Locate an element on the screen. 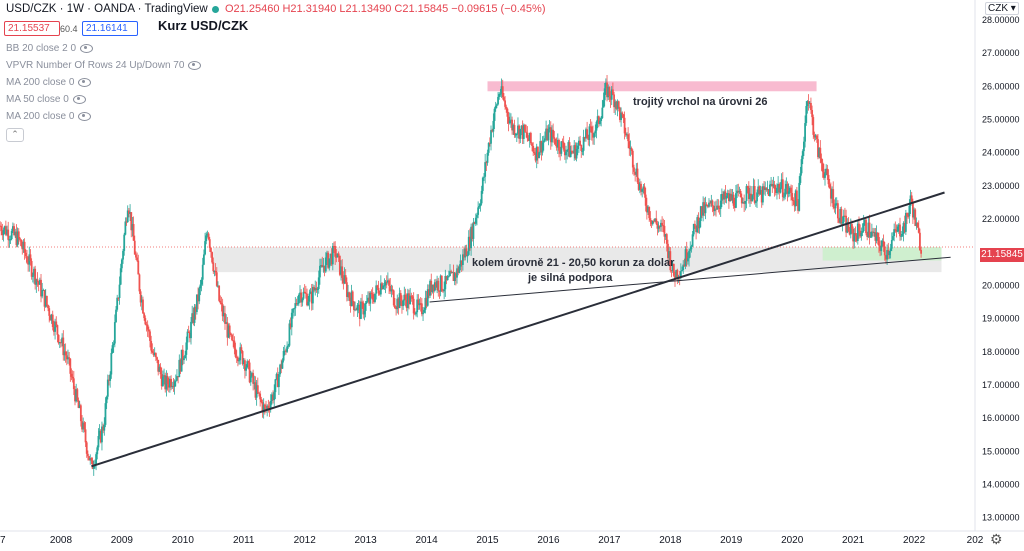 This screenshot has width=1024, height=551. symbol-legend: USD/CZK · 1W · OANDA · TradingView is located at coordinates (107, 9).